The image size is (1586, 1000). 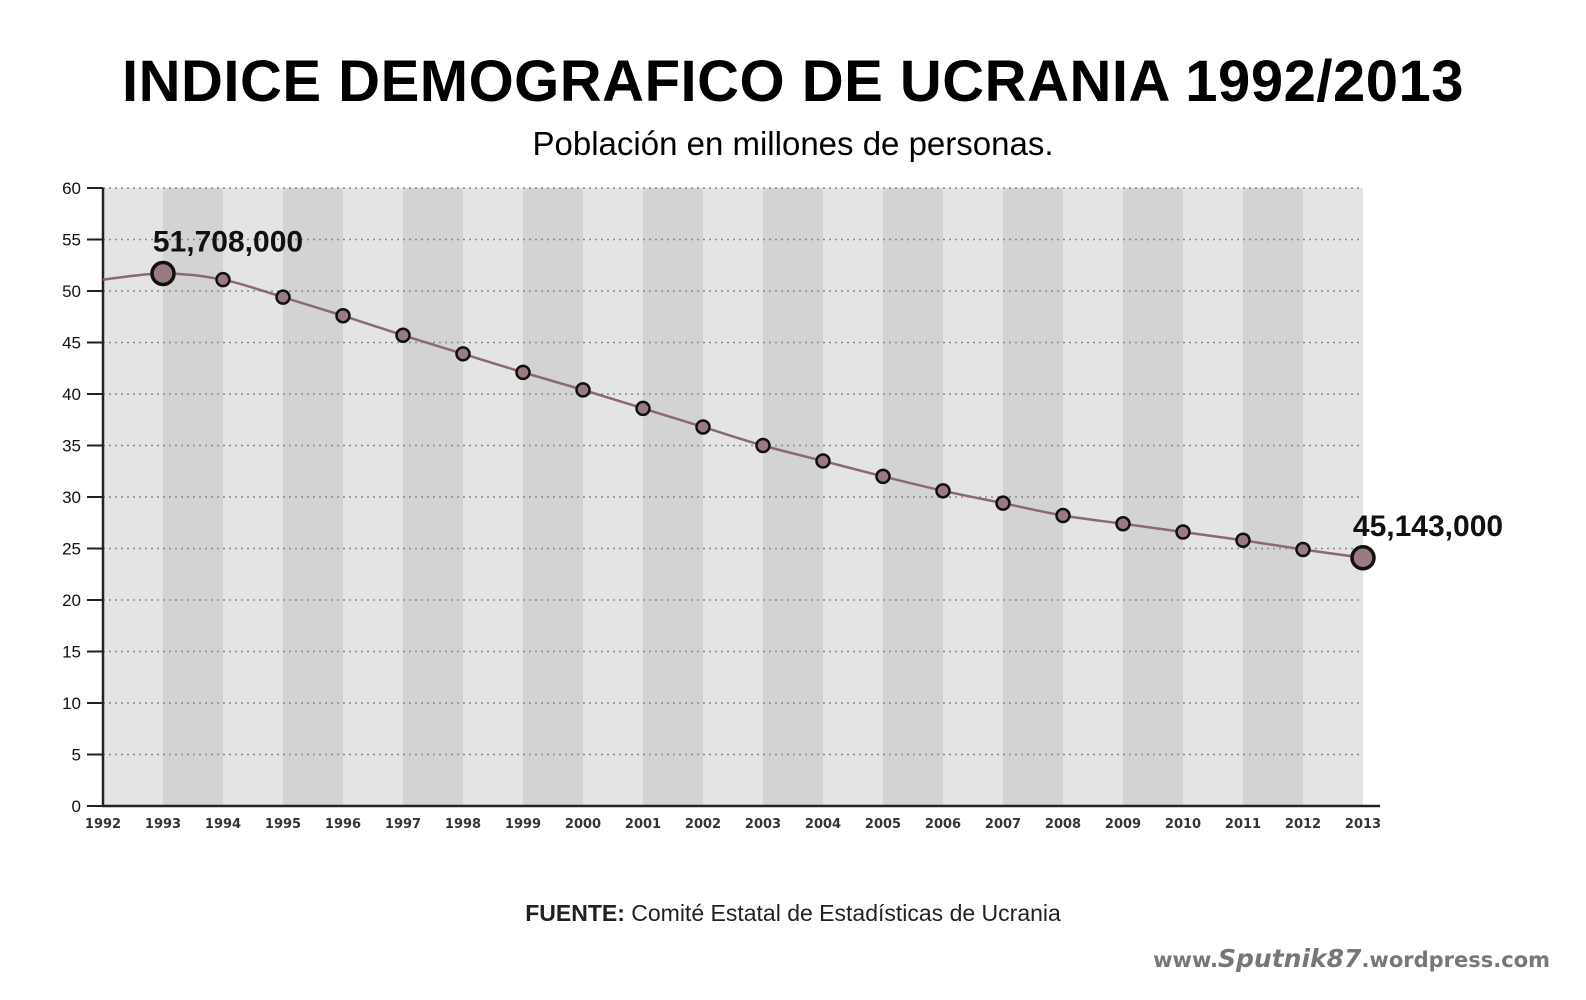 I want to click on x-tick-label-1999: 1999, so click(x=523, y=824).